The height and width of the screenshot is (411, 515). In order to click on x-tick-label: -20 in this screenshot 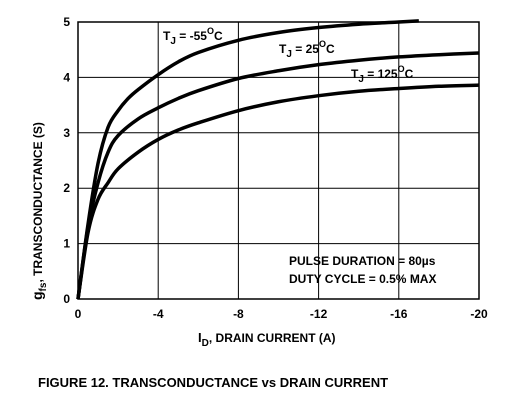, I will do `click(479, 314)`.